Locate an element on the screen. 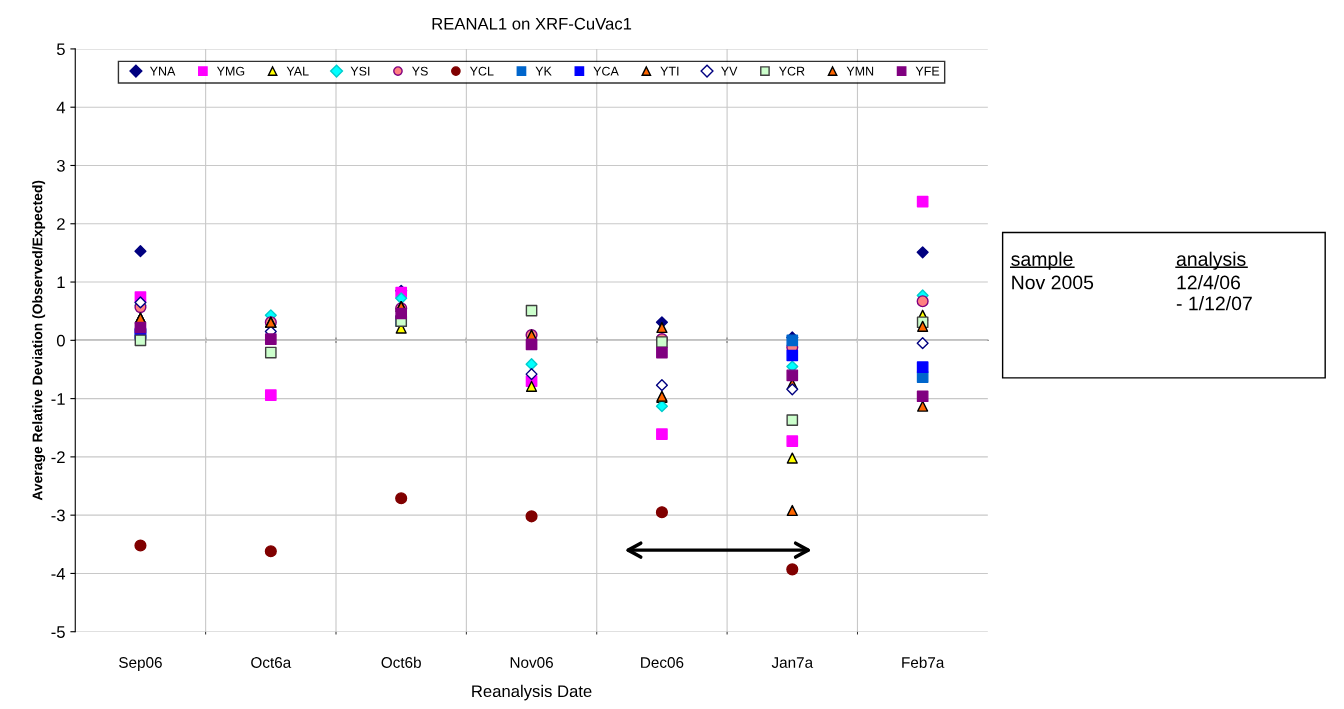  x-axis-title: Reanalysis Date is located at coordinates (532, 692).